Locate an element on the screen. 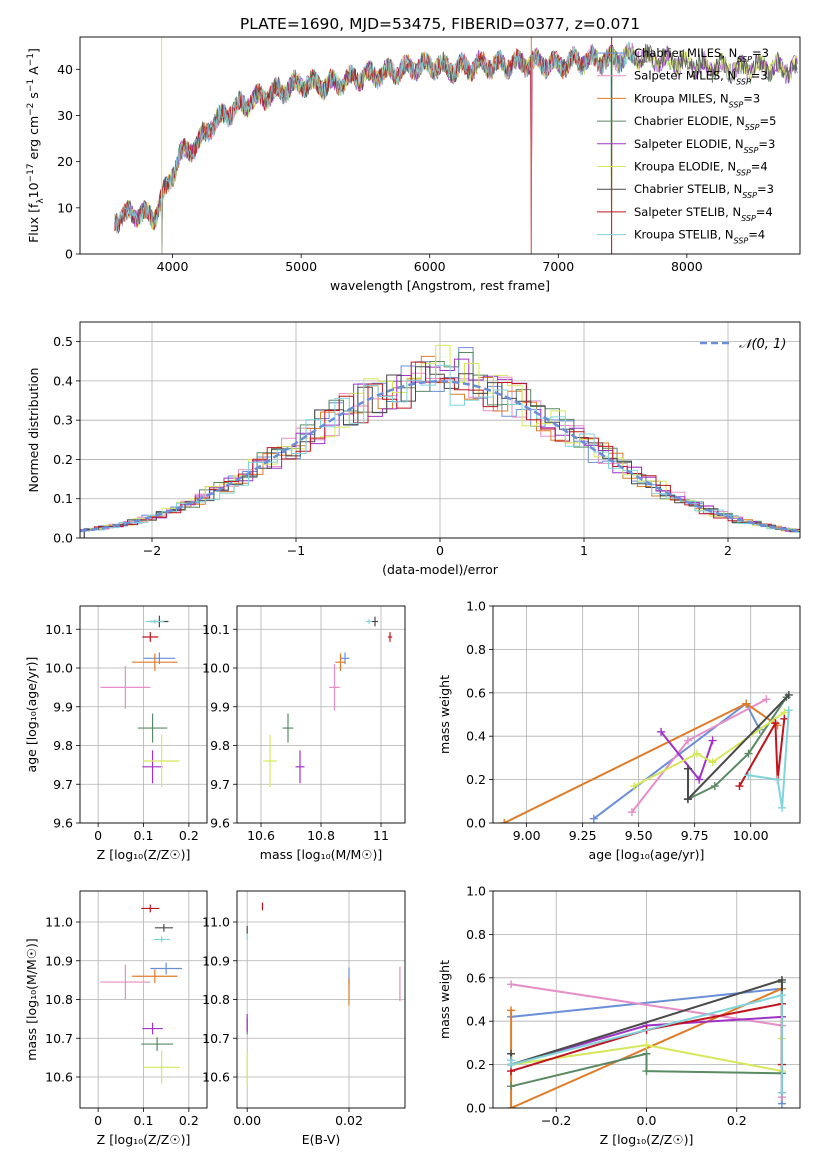 The image size is (819, 1170). x-tick-label: 7000 is located at coordinates (558, 266).